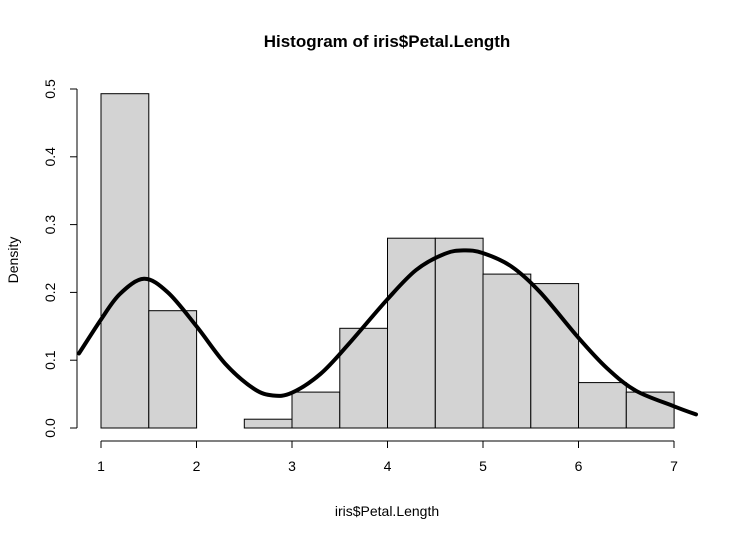  I want to click on x-tick-label: 2, so click(197, 466).